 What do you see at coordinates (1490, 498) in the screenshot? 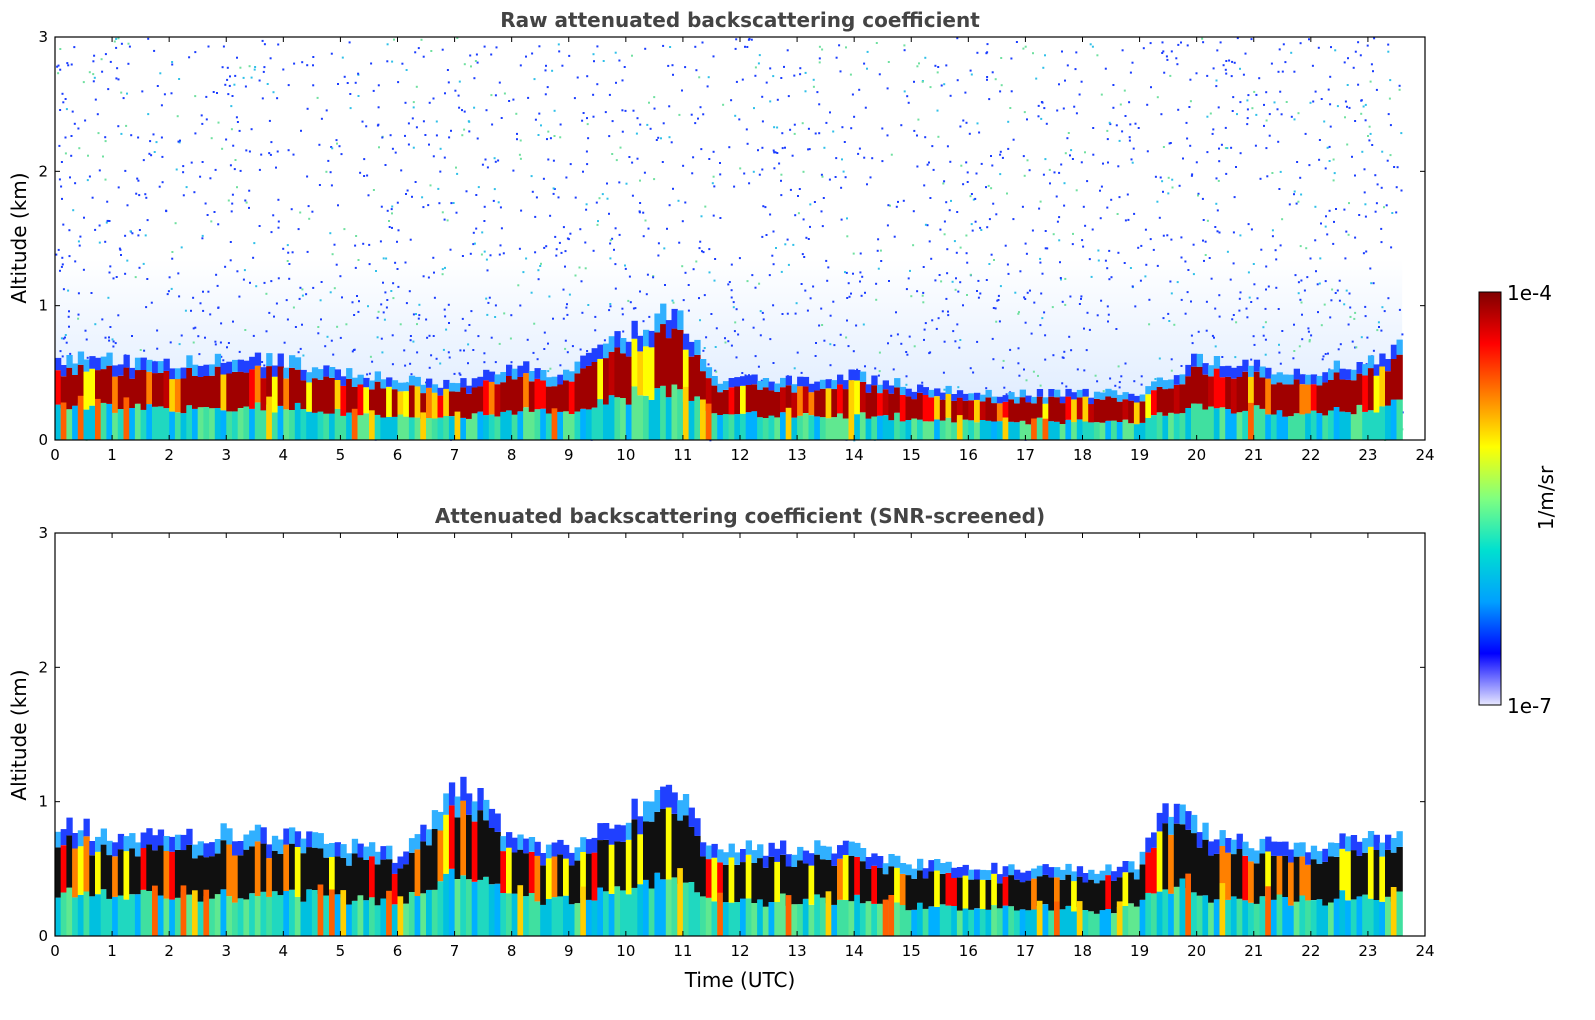
I see `colorbar-gradient` at bounding box center [1490, 498].